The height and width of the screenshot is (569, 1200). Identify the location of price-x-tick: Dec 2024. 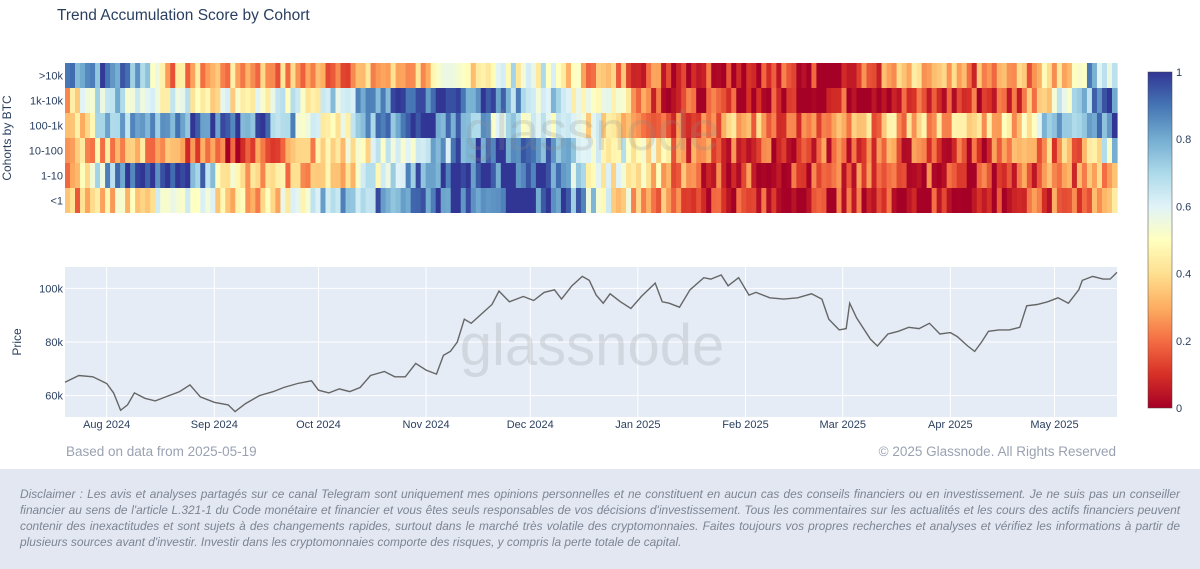
(530, 425).